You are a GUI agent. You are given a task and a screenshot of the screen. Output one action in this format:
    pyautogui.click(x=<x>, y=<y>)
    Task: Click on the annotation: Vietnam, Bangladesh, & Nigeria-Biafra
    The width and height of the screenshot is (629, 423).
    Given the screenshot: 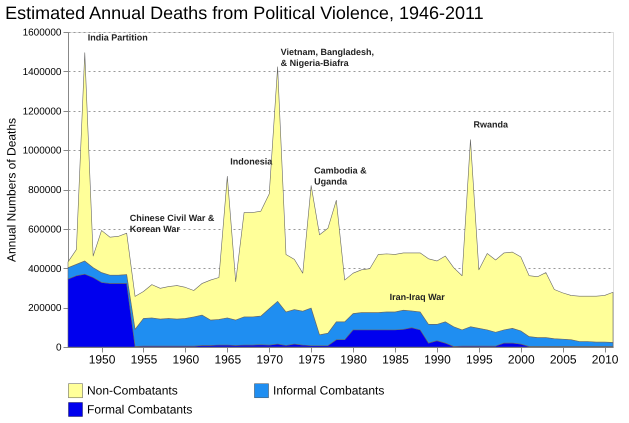 What is the action you would take?
    pyautogui.click(x=327, y=57)
    